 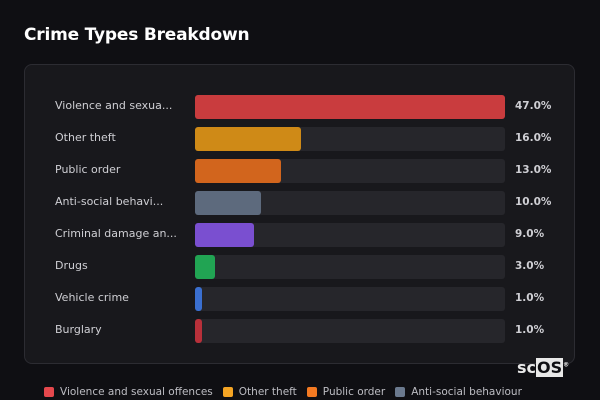 What do you see at coordinates (85, 137) in the screenshot?
I see `bar-label: Other theft` at bounding box center [85, 137].